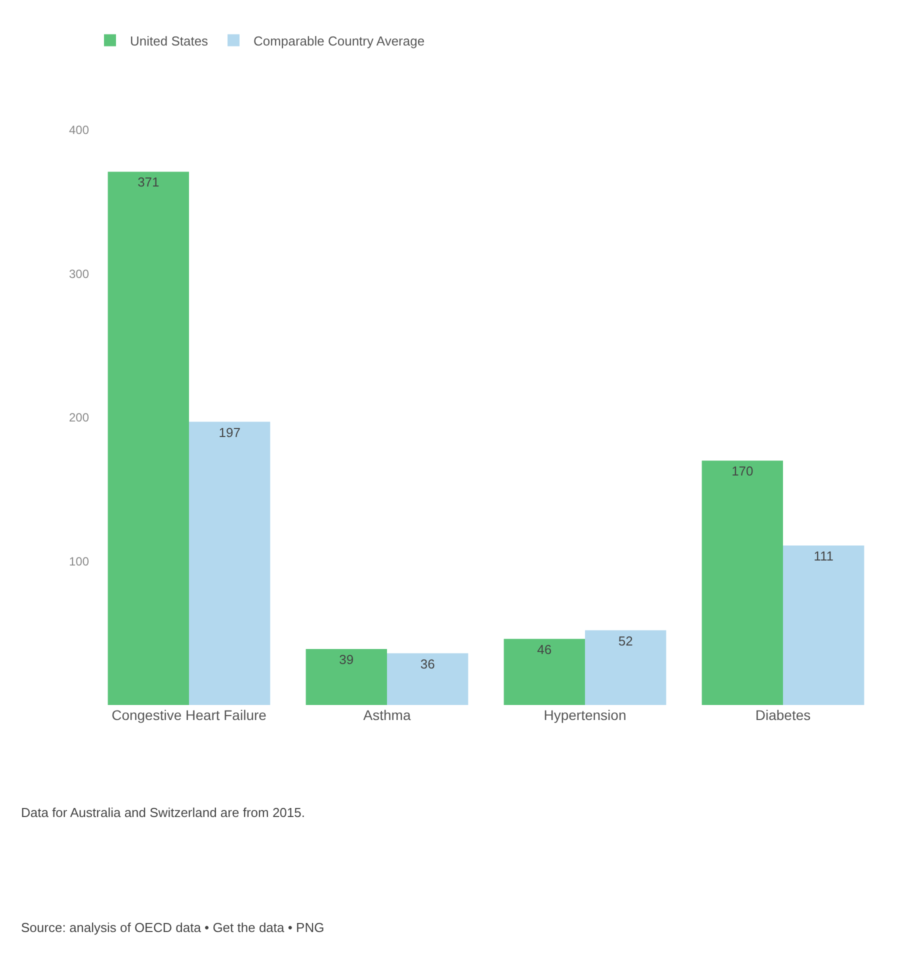  Describe the element at coordinates (149, 182) in the screenshot. I see `data-label: 371` at that location.